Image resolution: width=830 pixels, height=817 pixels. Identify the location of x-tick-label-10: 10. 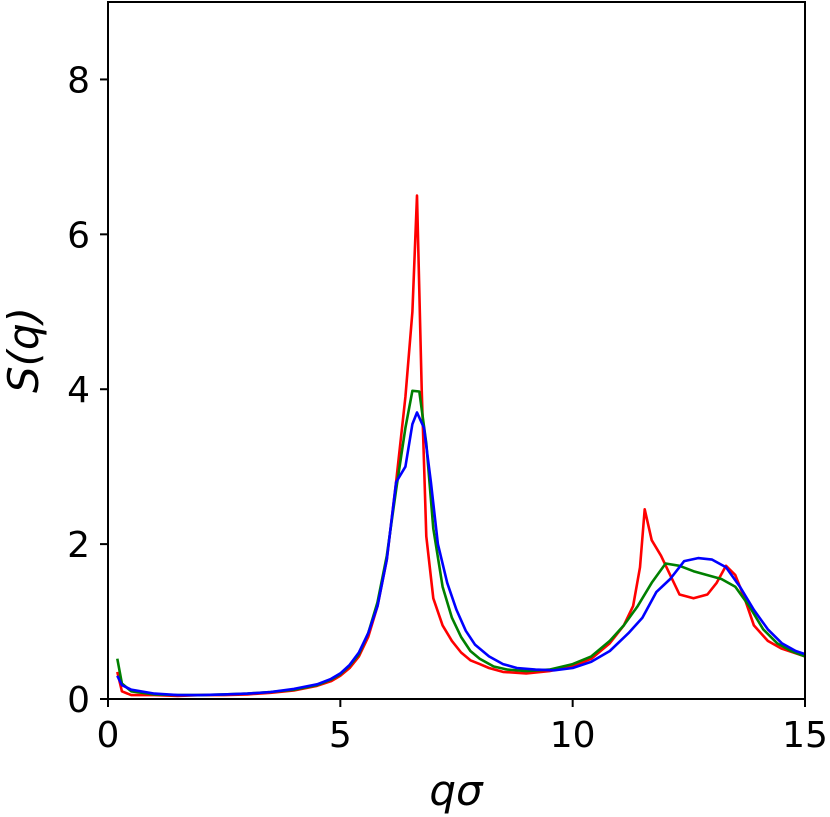
(573, 735).